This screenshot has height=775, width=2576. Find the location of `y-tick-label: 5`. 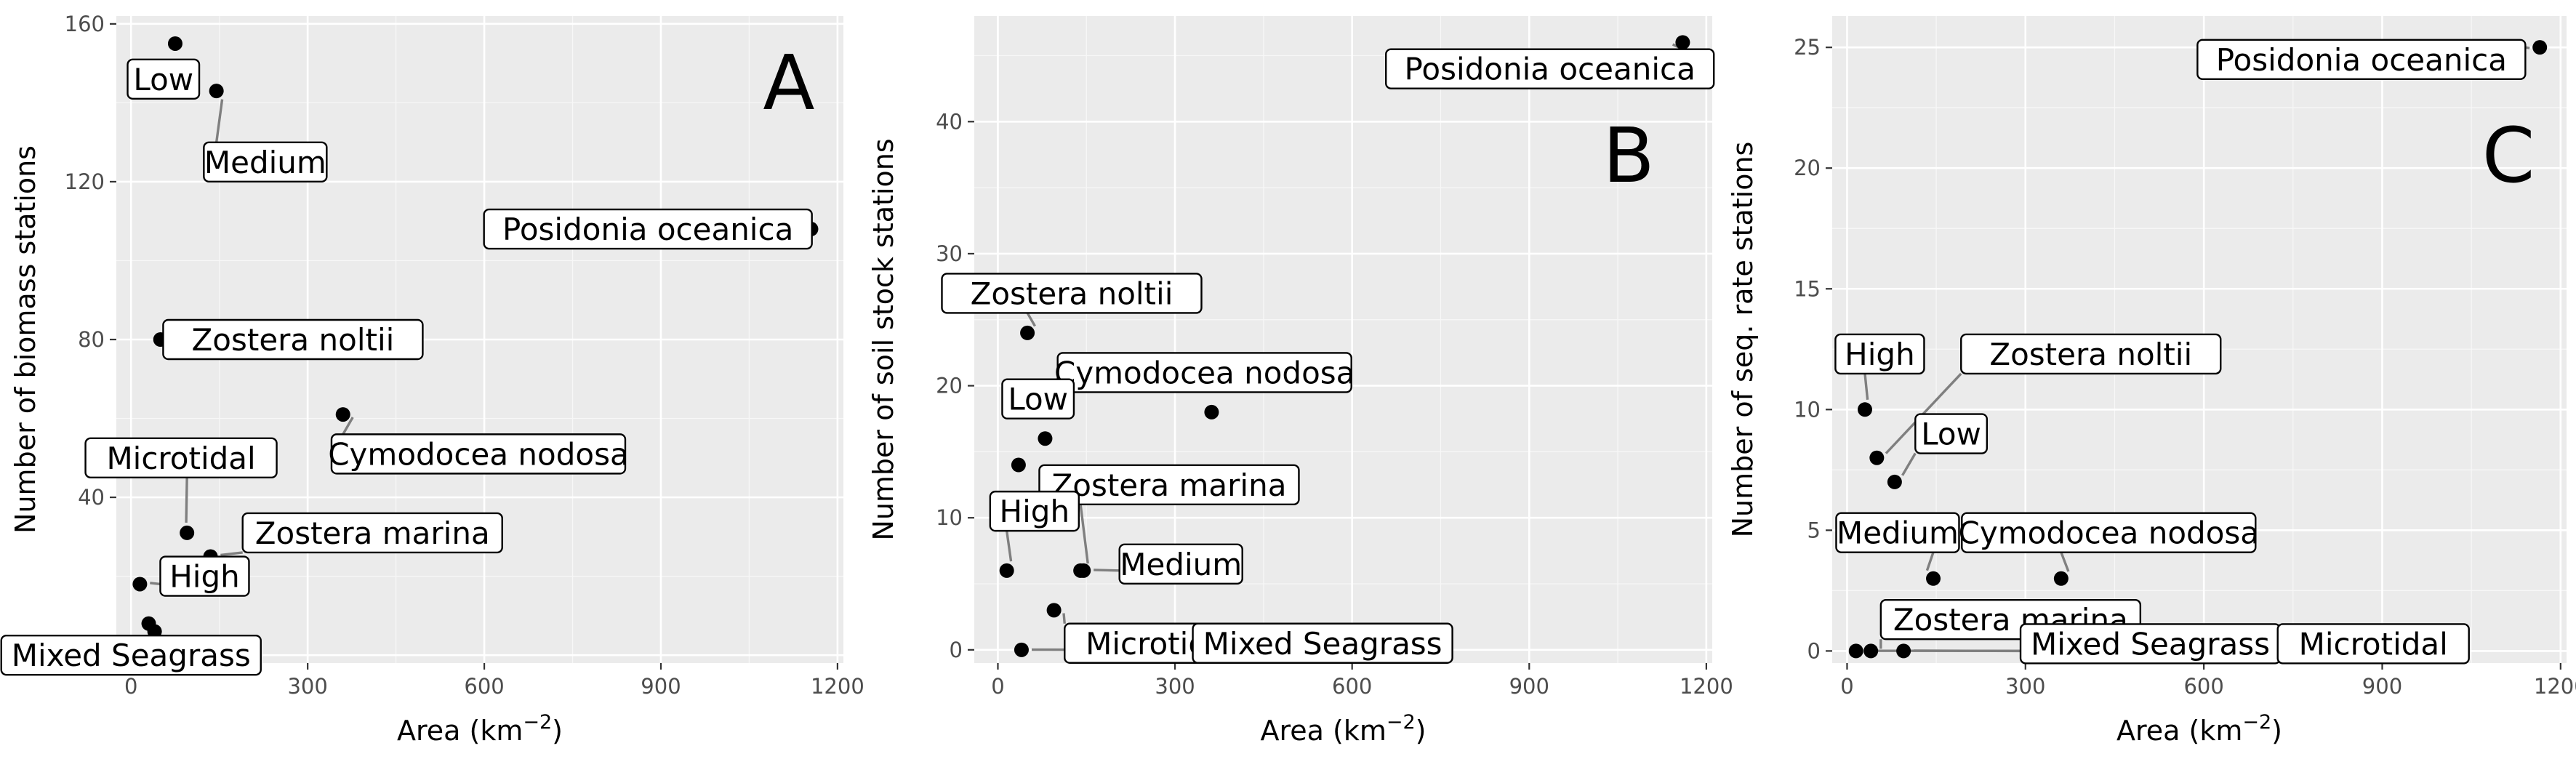

y-tick-label: 5 is located at coordinates (1814, 530).